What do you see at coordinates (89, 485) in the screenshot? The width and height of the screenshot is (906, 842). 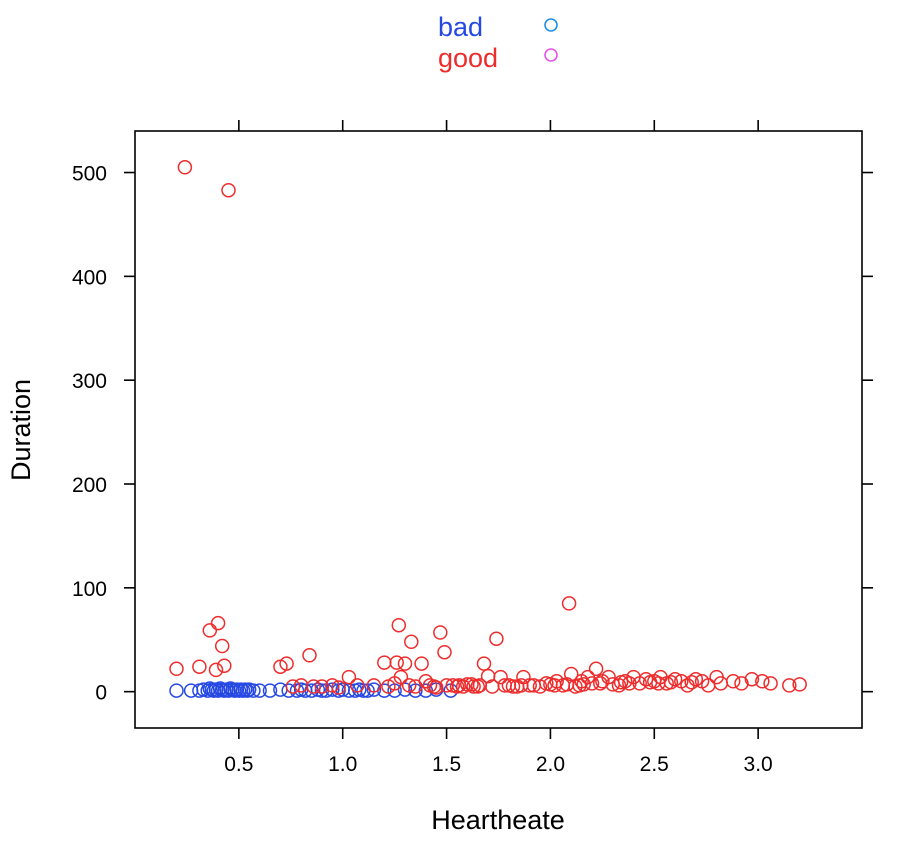 I see `y-tick-label: 200` at bounding box center [89, 485].